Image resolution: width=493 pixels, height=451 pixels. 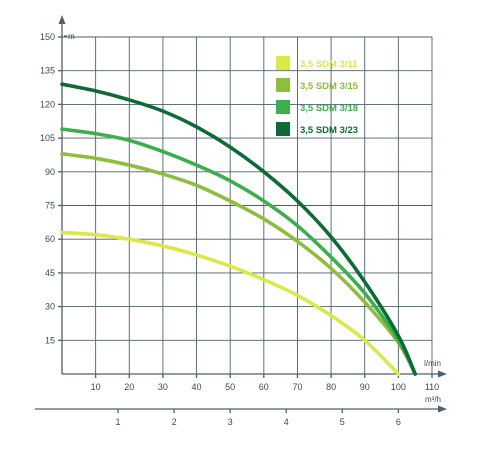 I want to click on legend-label-3: 3,5 SDM 3/18, so click(x=329, y=108).